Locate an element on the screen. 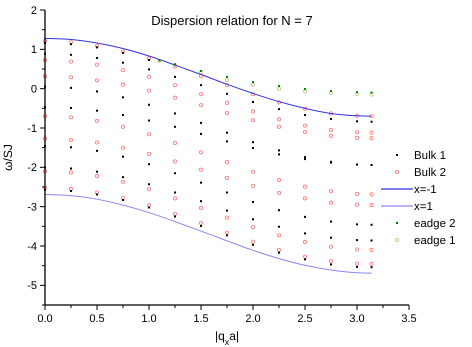  y-tick-label: 2 is located at coordinates (33, 10).